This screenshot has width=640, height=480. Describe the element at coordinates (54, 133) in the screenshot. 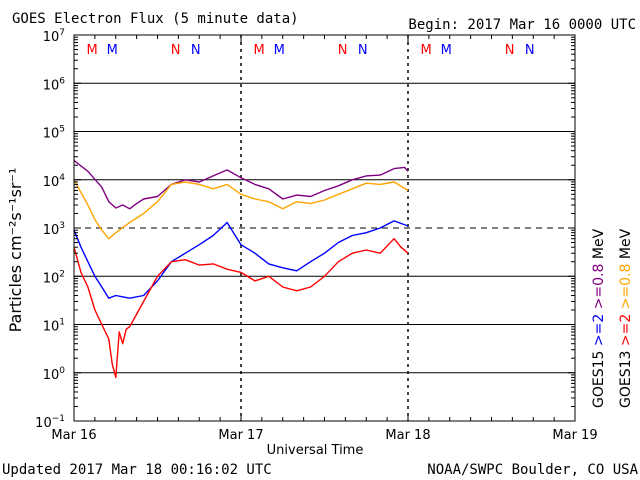

I see `y-tick-label: 10⁵` at that location.